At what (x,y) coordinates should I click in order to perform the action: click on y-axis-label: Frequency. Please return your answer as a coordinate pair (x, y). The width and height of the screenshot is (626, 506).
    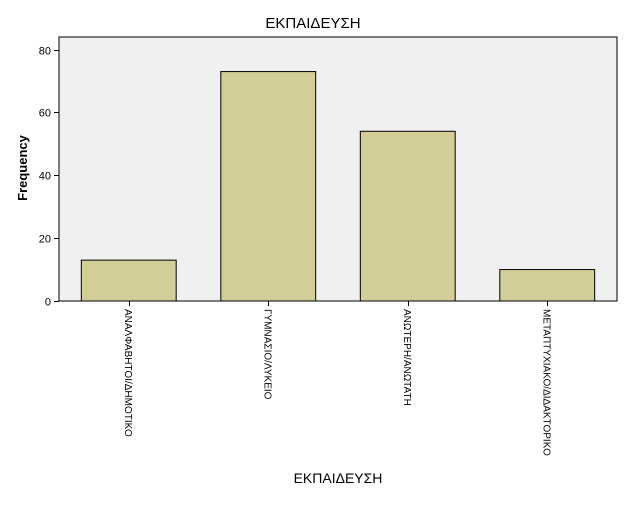
    Looking at the image, I should click on (22, 167).